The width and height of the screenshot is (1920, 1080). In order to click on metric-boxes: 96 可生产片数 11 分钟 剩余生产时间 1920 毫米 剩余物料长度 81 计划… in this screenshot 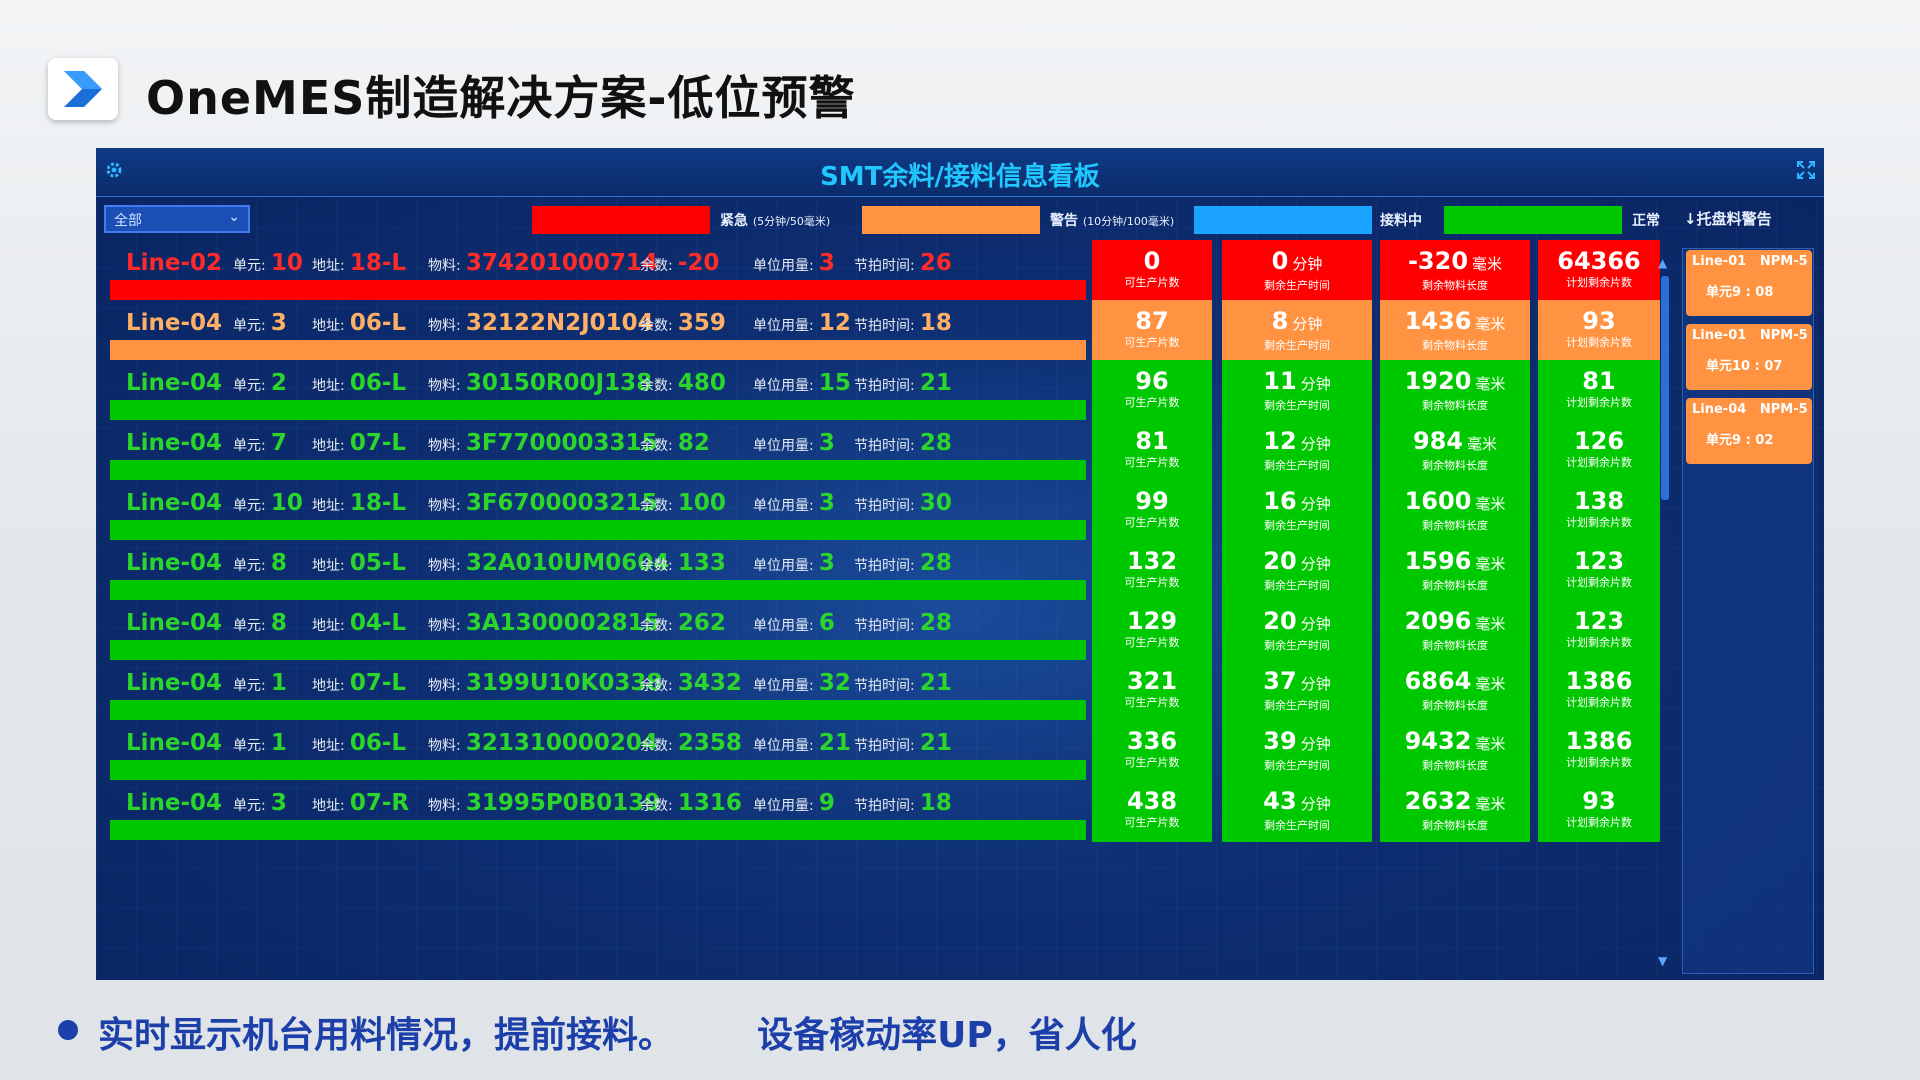, I will do `click(1382, 391)`.